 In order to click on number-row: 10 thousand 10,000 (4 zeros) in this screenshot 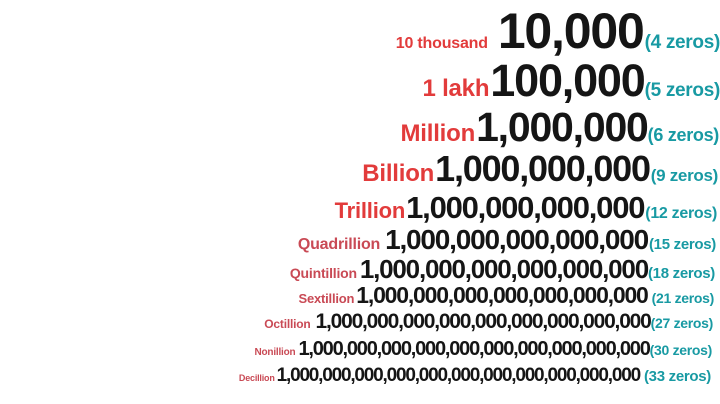, I will do `click(558, 31)`.